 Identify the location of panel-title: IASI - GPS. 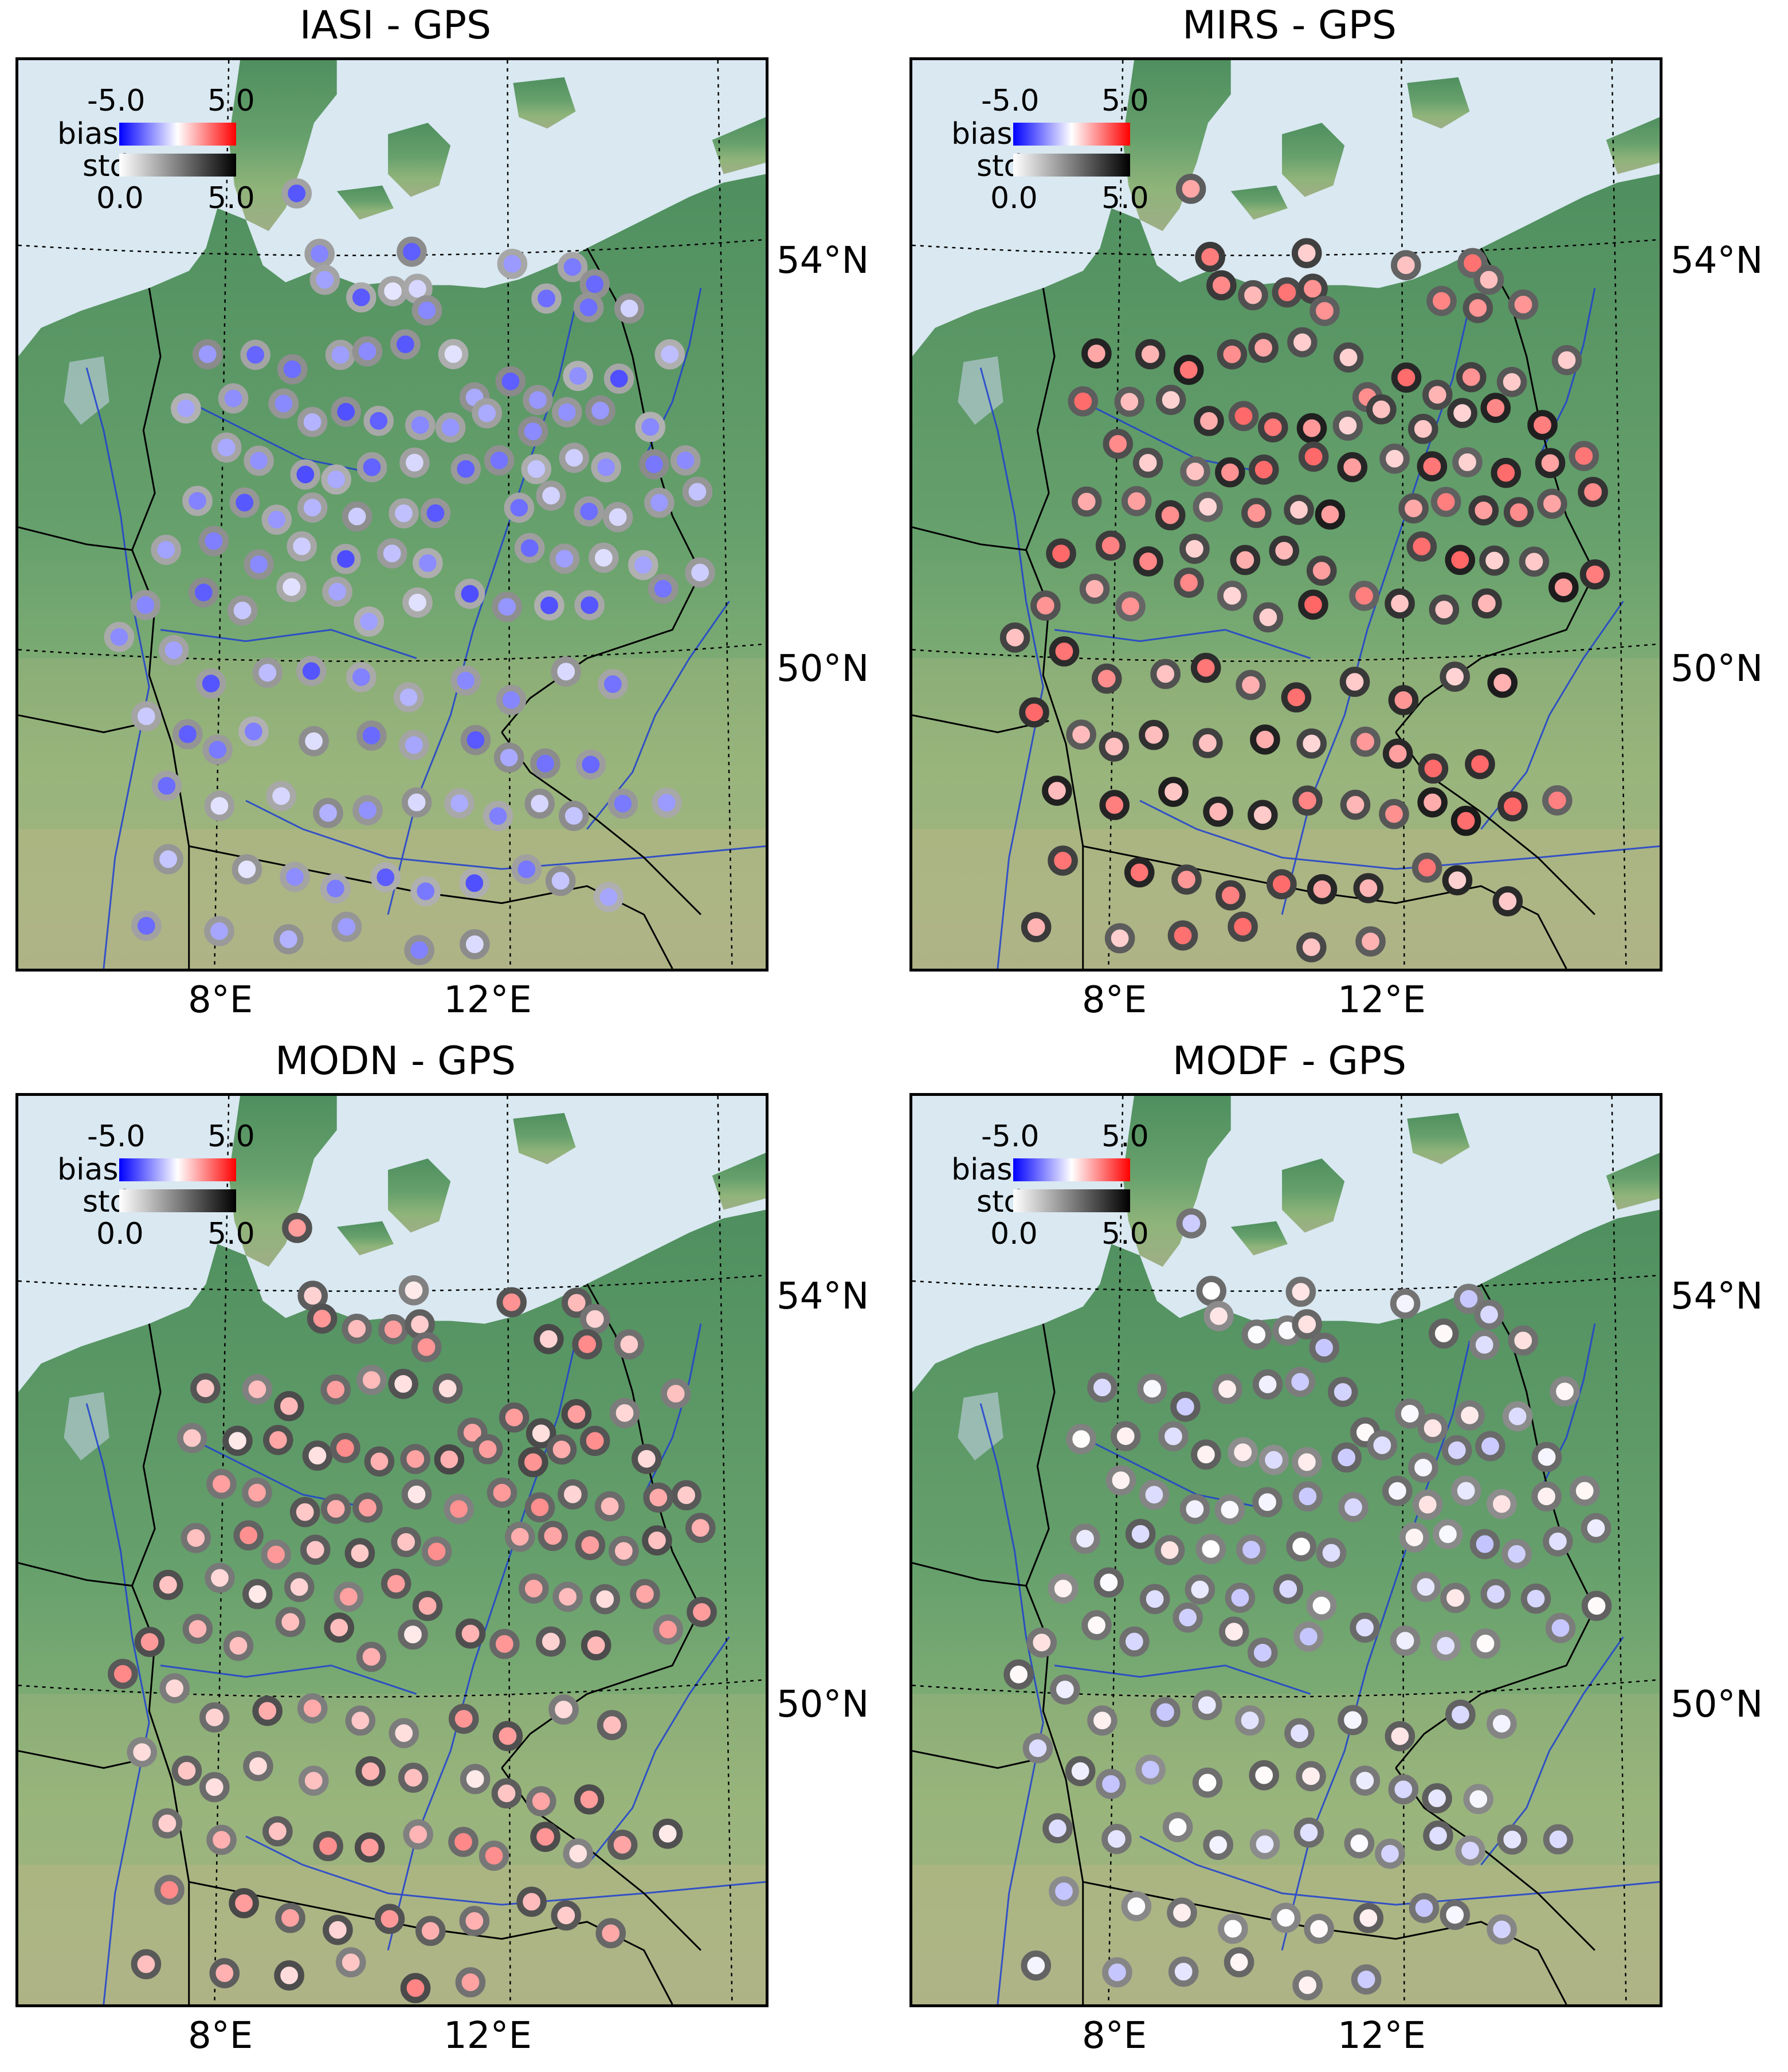
(395, 25).